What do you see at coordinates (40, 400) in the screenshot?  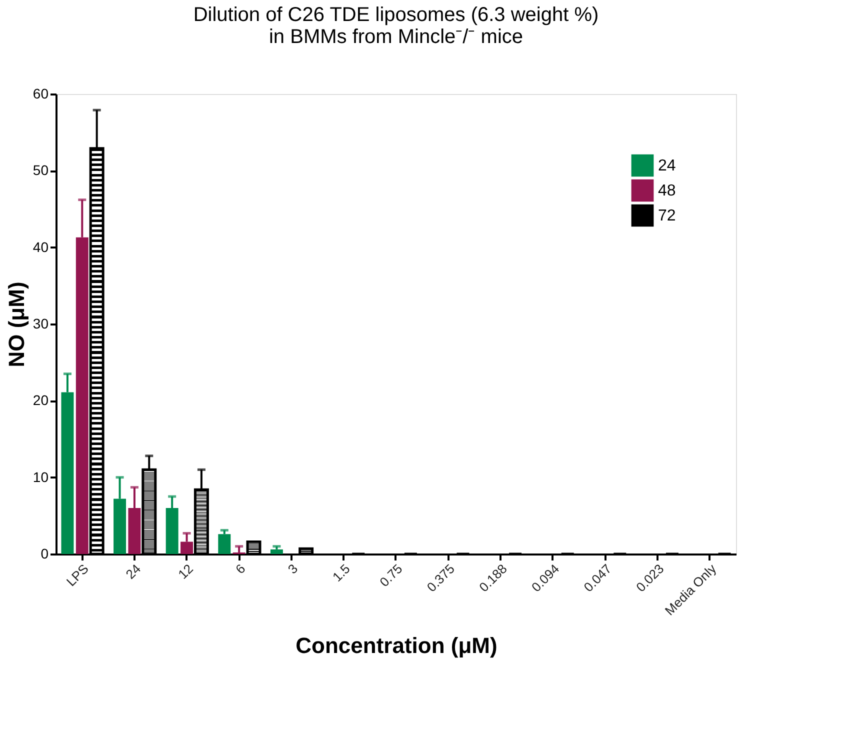 I see `y-tick-label: 20` at bounding box center [40, 400].